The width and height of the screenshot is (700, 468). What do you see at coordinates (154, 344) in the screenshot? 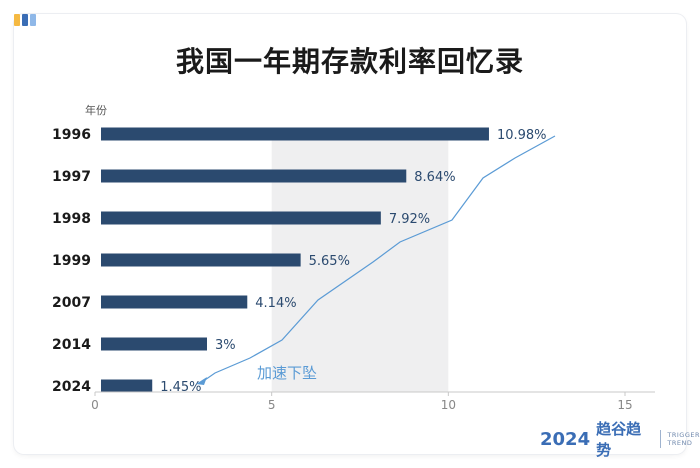
I see `bar-2014` at bounding box center [154, 344].